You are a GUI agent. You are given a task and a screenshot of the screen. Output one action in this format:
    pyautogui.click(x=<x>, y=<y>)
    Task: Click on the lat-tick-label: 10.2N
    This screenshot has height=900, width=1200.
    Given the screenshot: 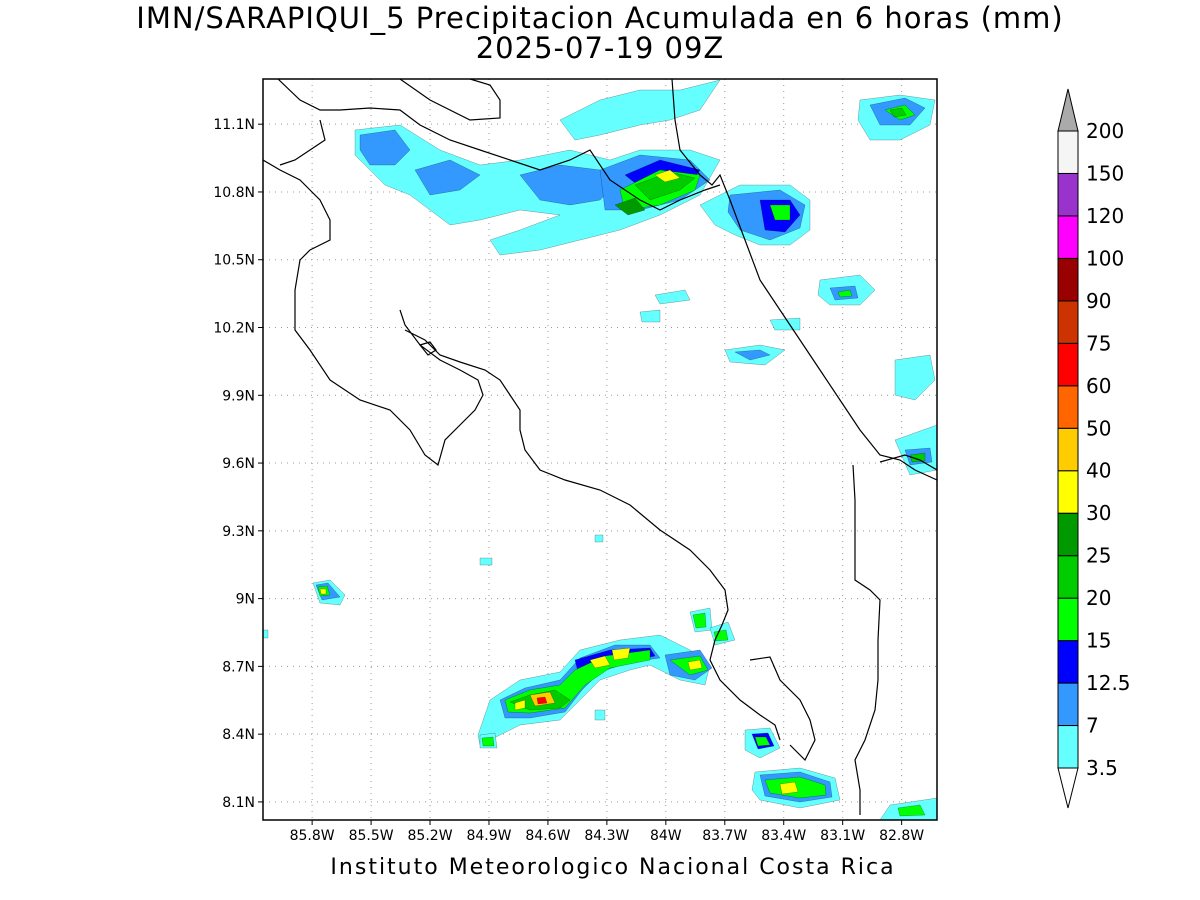 What is the action you would take?
    pyautogui.click(x=234, y=329)
    